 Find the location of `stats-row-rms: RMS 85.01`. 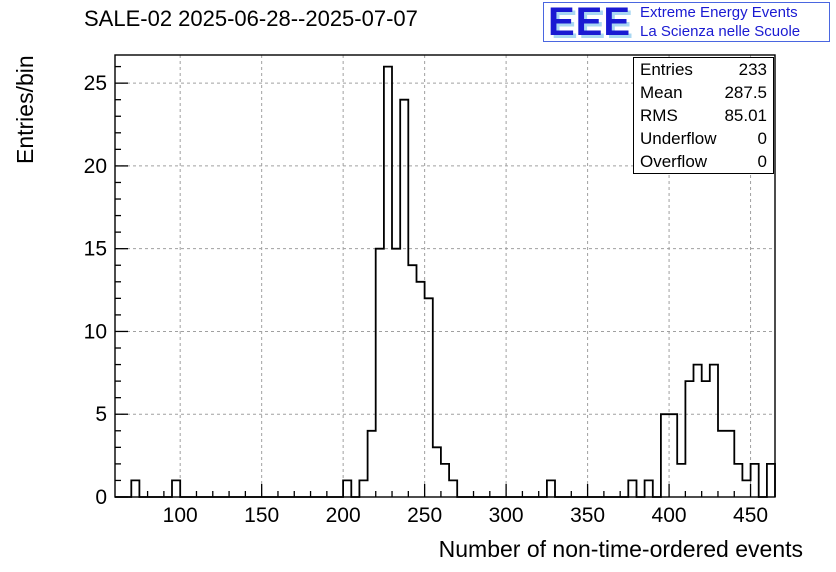

stats-row-rms: RMS 85.01 is located at coordinates (703, 115).